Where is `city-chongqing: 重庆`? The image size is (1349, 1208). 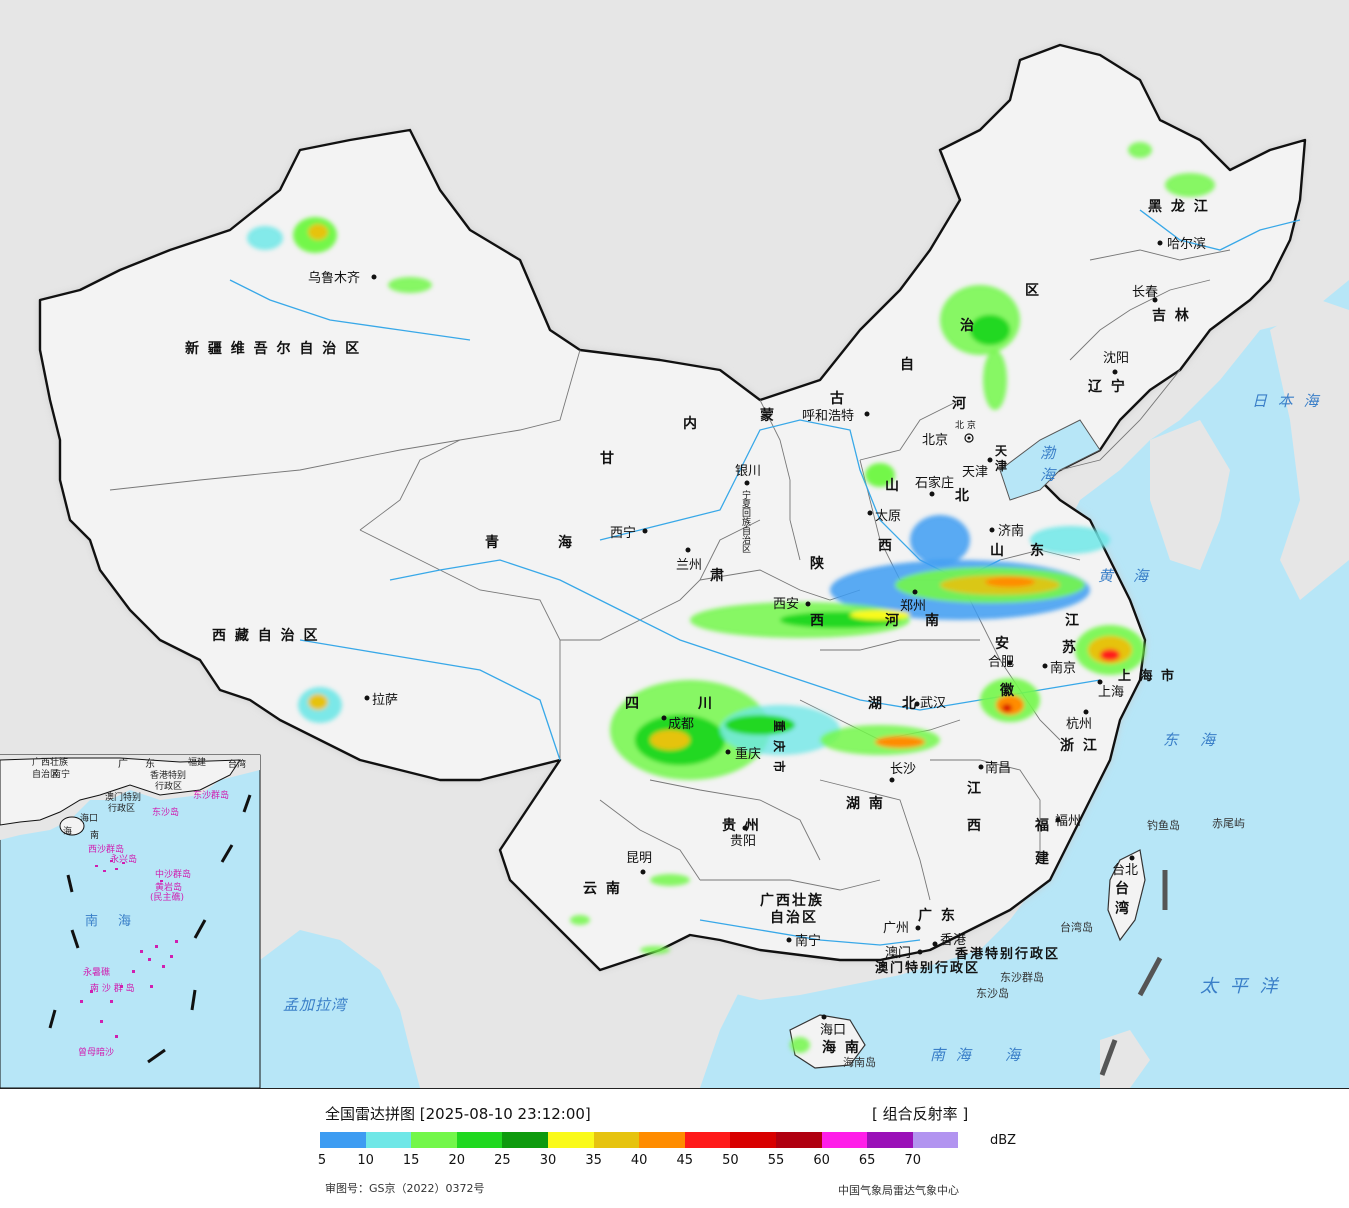
city-chongqing: 重庆 is located at coordinates (748, 754).